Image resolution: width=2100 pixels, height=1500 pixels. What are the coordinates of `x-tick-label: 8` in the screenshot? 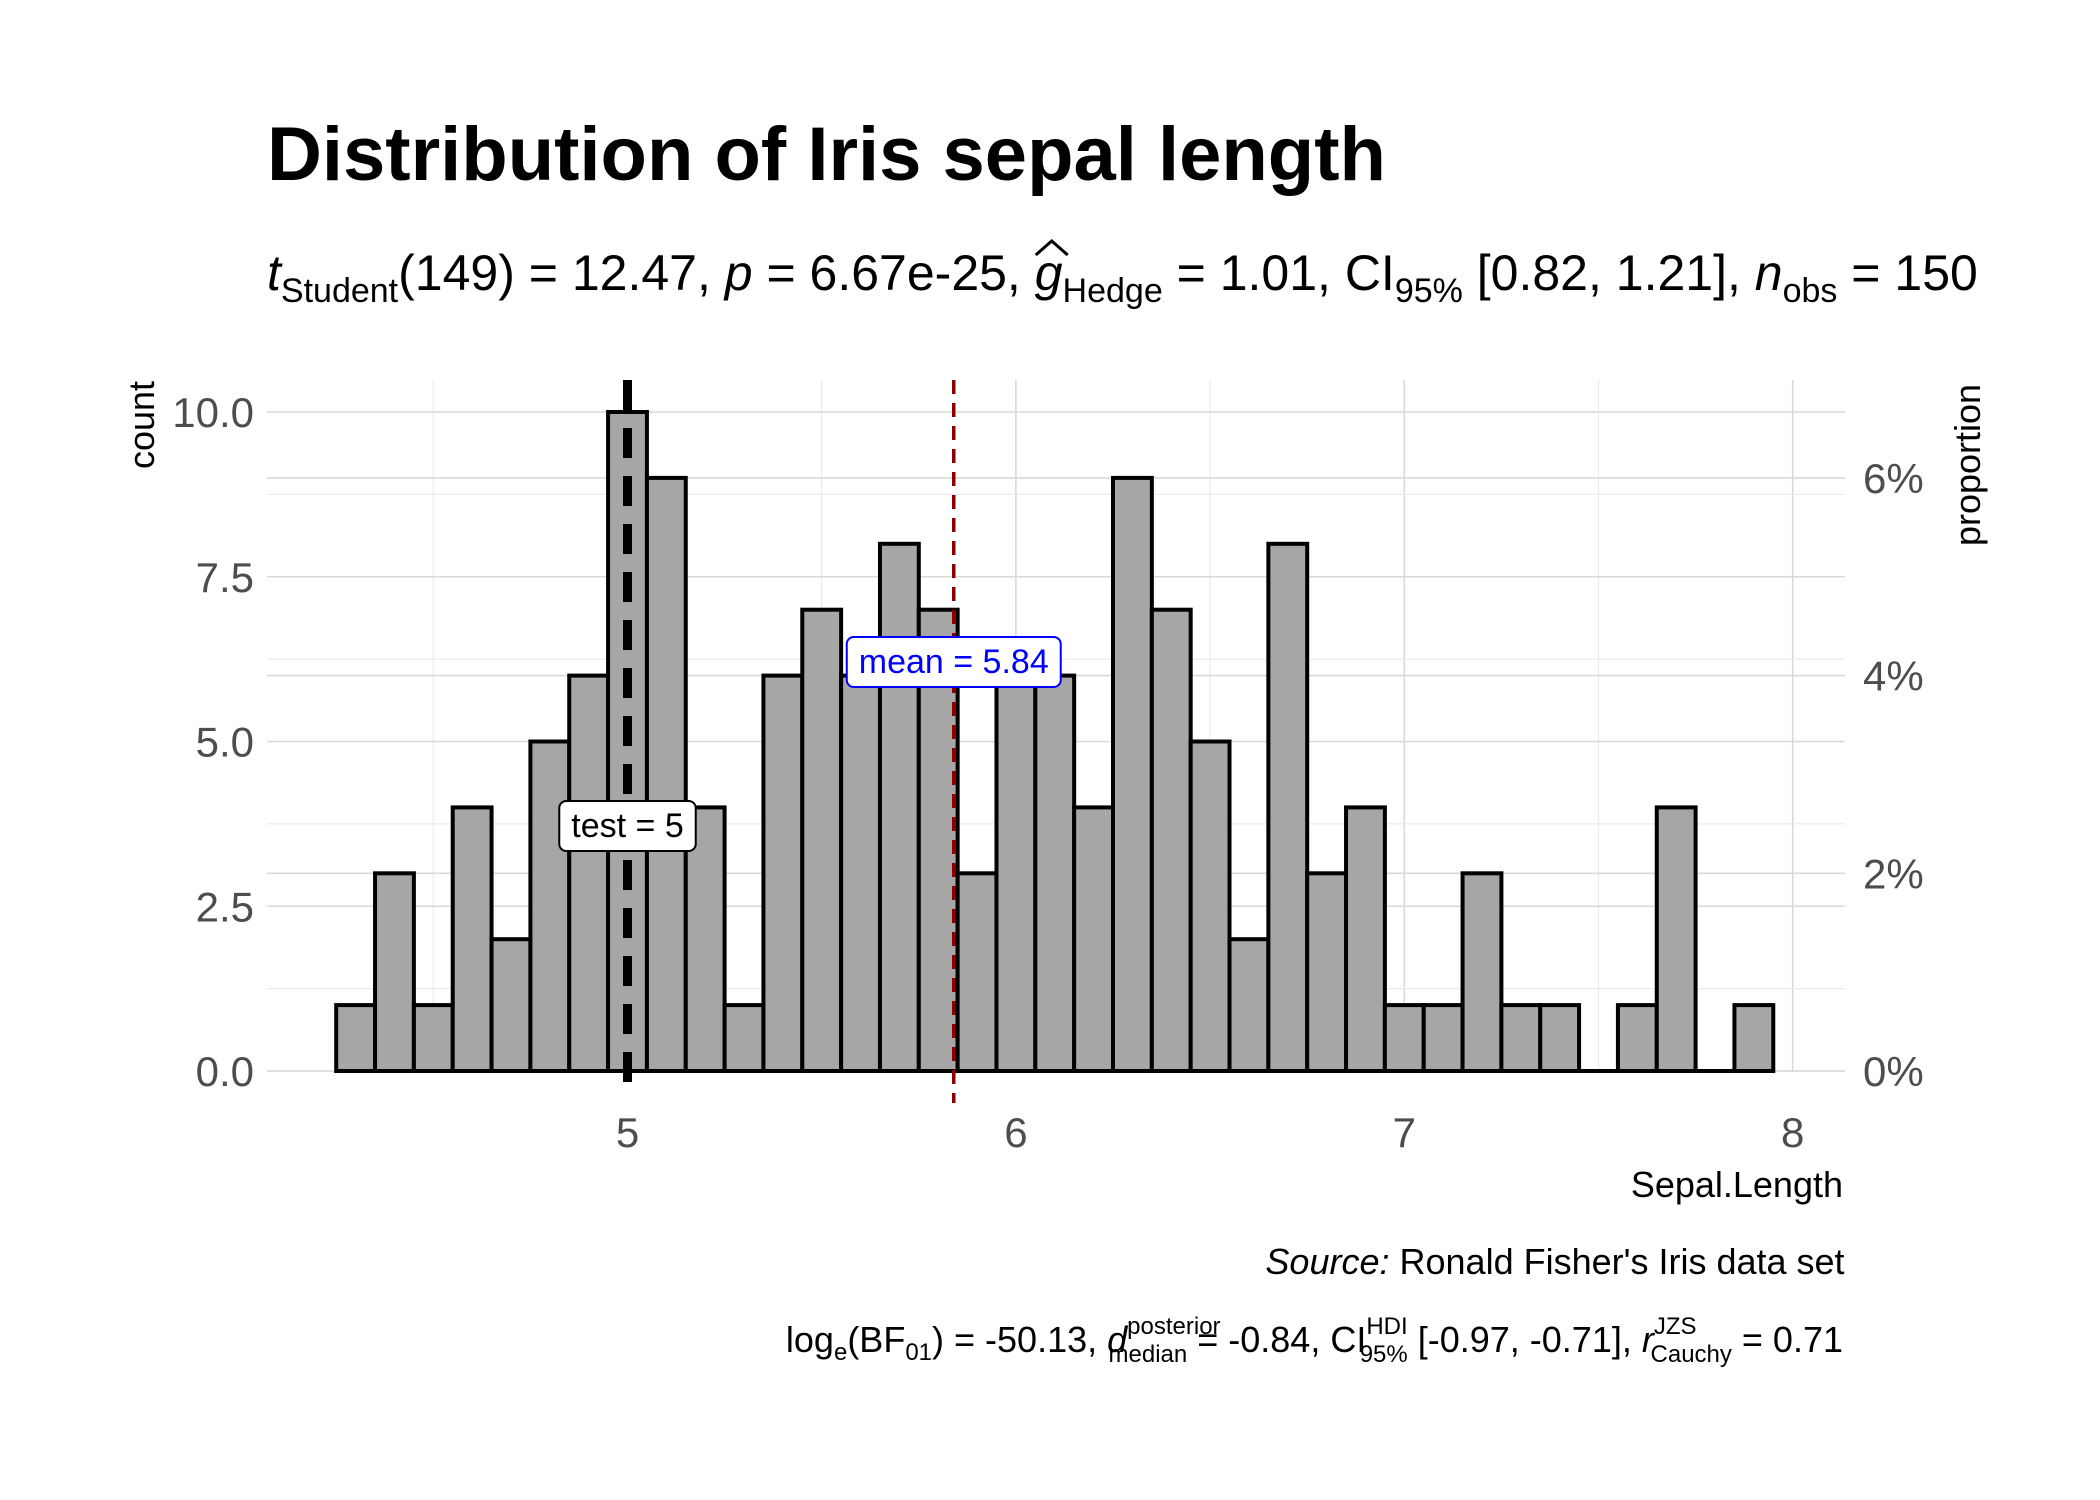 It's located at (1792, 1132).